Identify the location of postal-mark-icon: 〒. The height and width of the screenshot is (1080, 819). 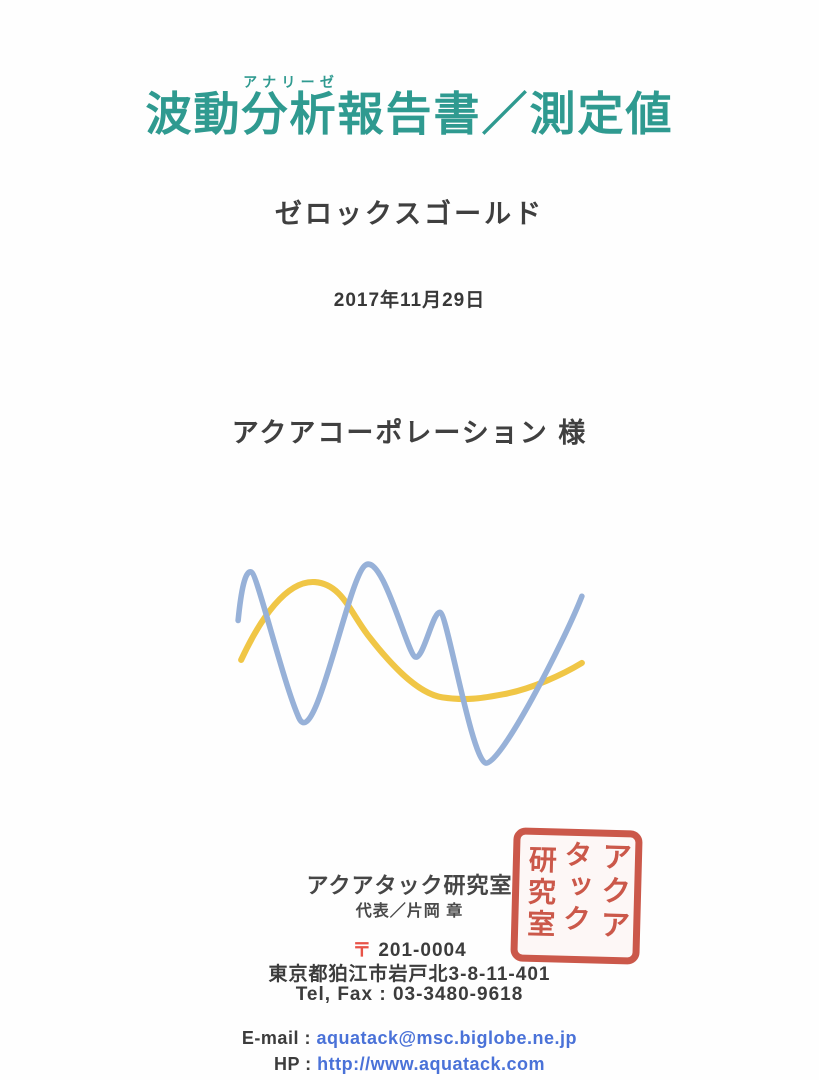
(362, 950).